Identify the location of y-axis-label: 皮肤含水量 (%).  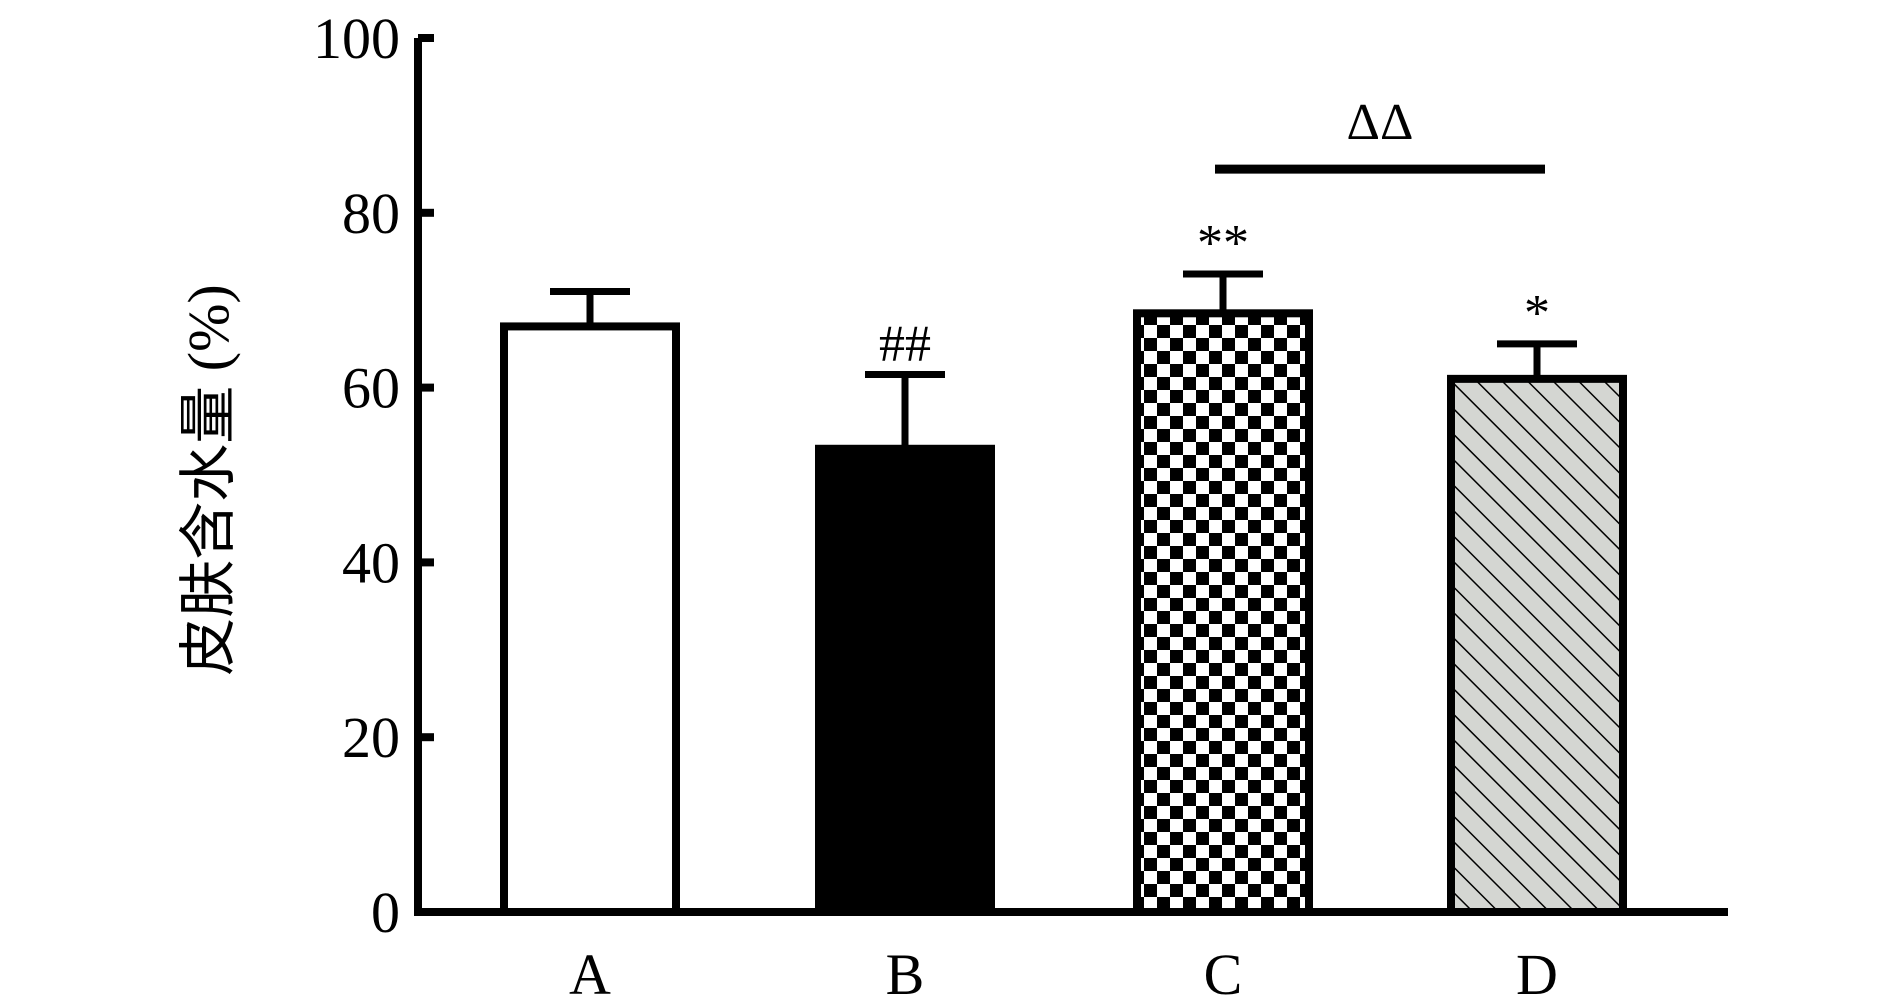
(208, 479).